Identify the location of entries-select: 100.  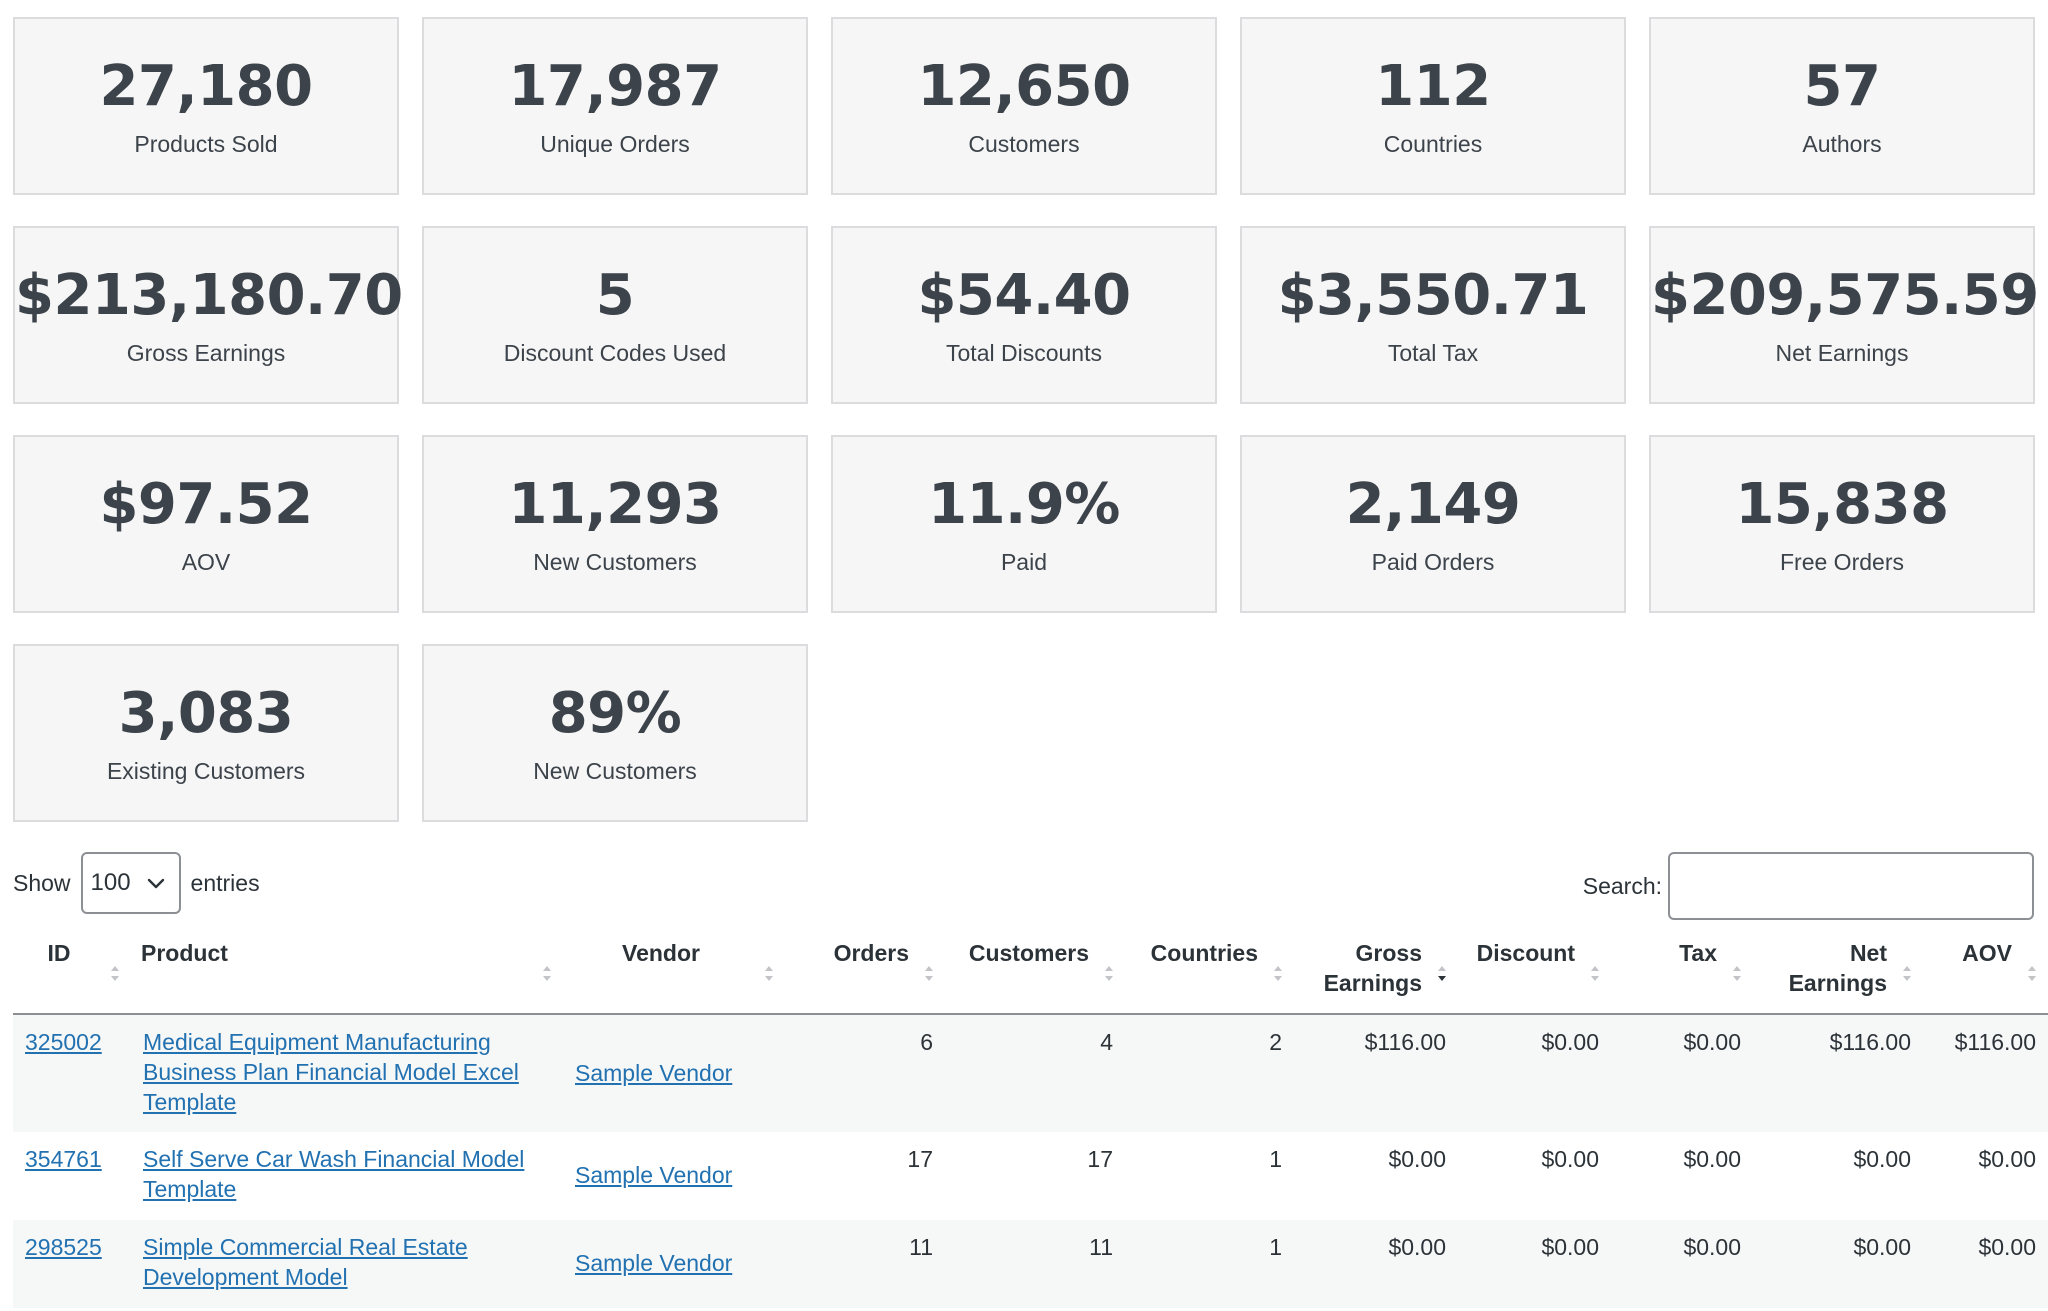
(130, 883).